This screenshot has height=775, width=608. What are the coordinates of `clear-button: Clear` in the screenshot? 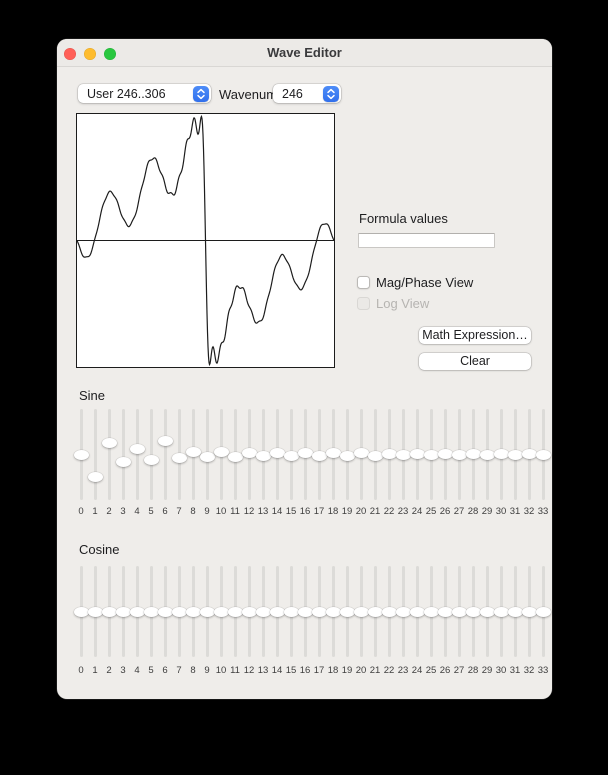 It's located at (475, 361).